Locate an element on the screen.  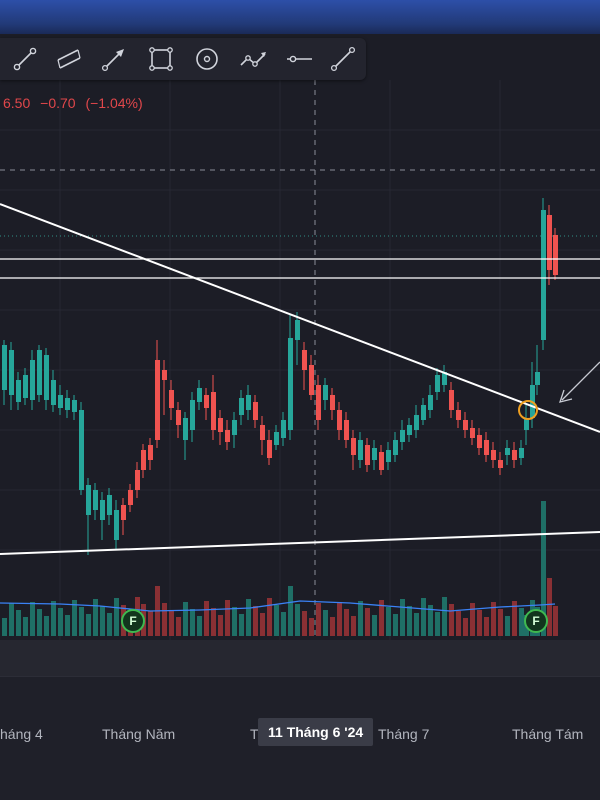
indicator-pane is located at coordinates (300, 658).